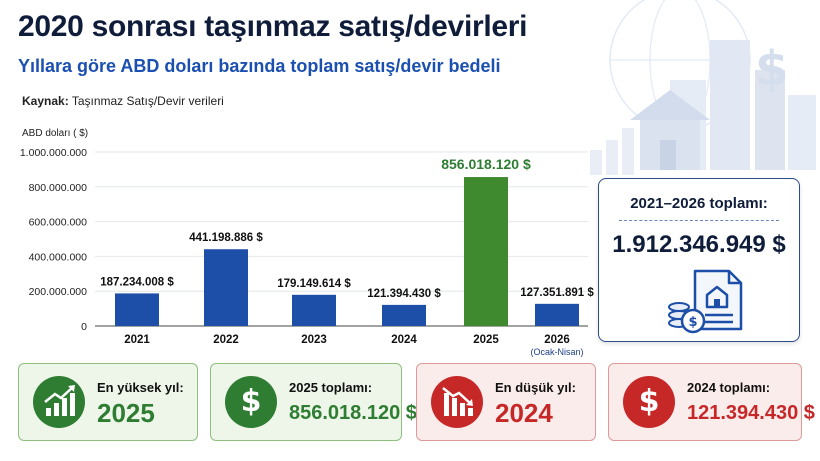 The image size is (820, 461). I want to click on x-tick-label: 2023, so click(314, 340).